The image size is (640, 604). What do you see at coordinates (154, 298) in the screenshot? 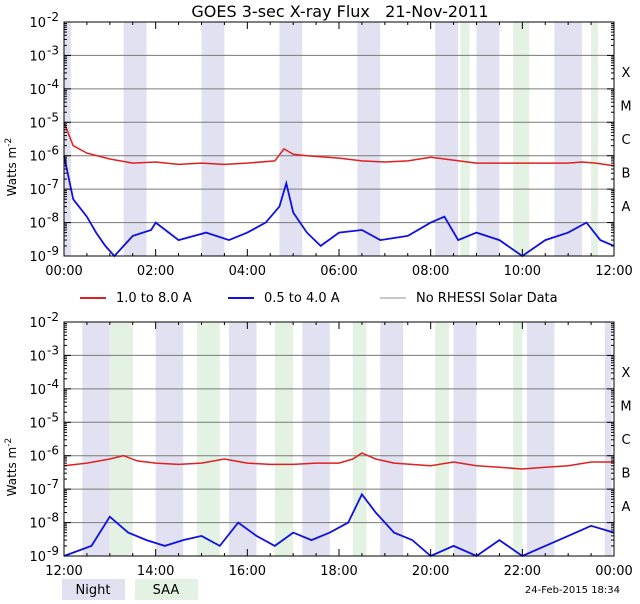
I see `legend-label: 1.0 to 8.0 A` at bounding box center [154, 298].